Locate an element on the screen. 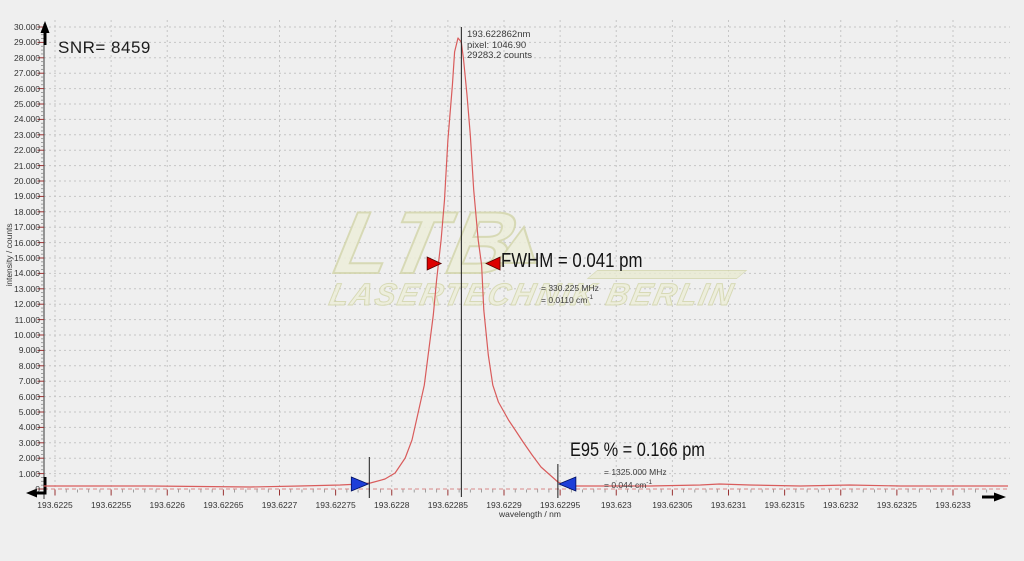 The image size is (1024, 561). x-tick-label: 193.6233 is located at coordinates (953, 505).